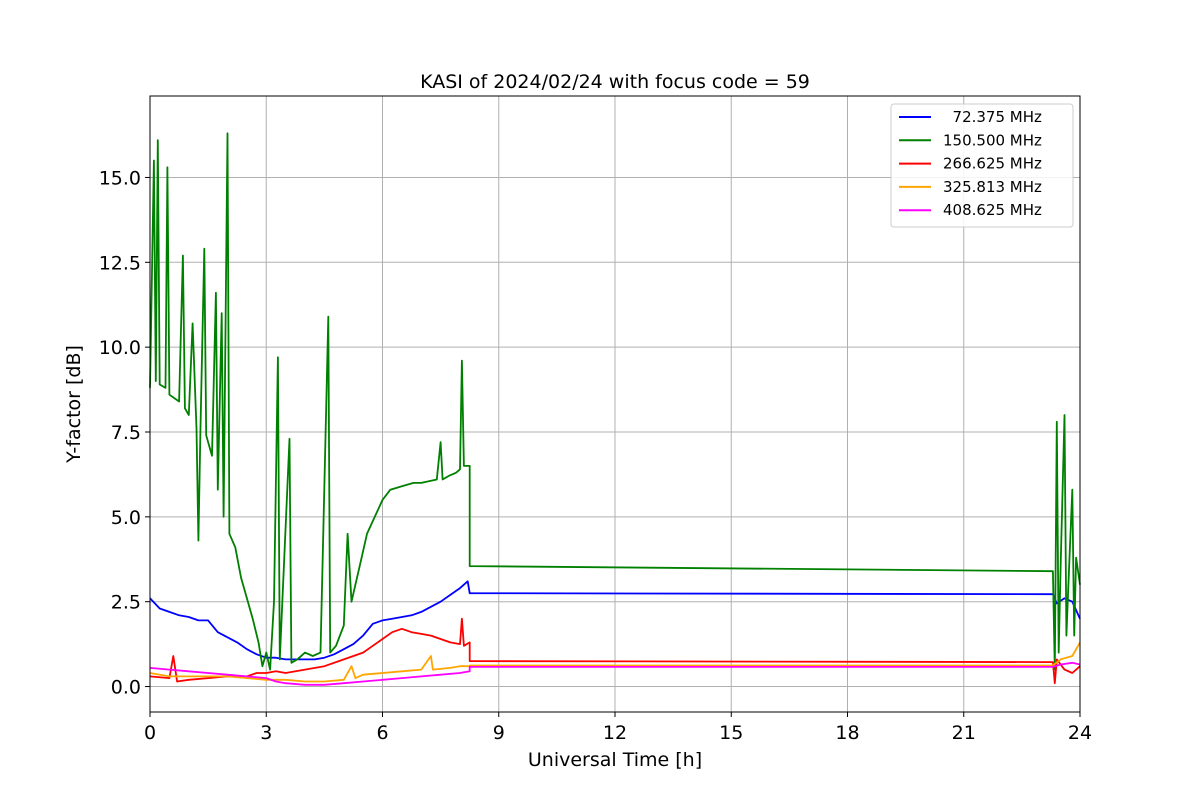 The image size is (1200, 800). I want to click on y-tick-label: 10.0, so click(120, 348).